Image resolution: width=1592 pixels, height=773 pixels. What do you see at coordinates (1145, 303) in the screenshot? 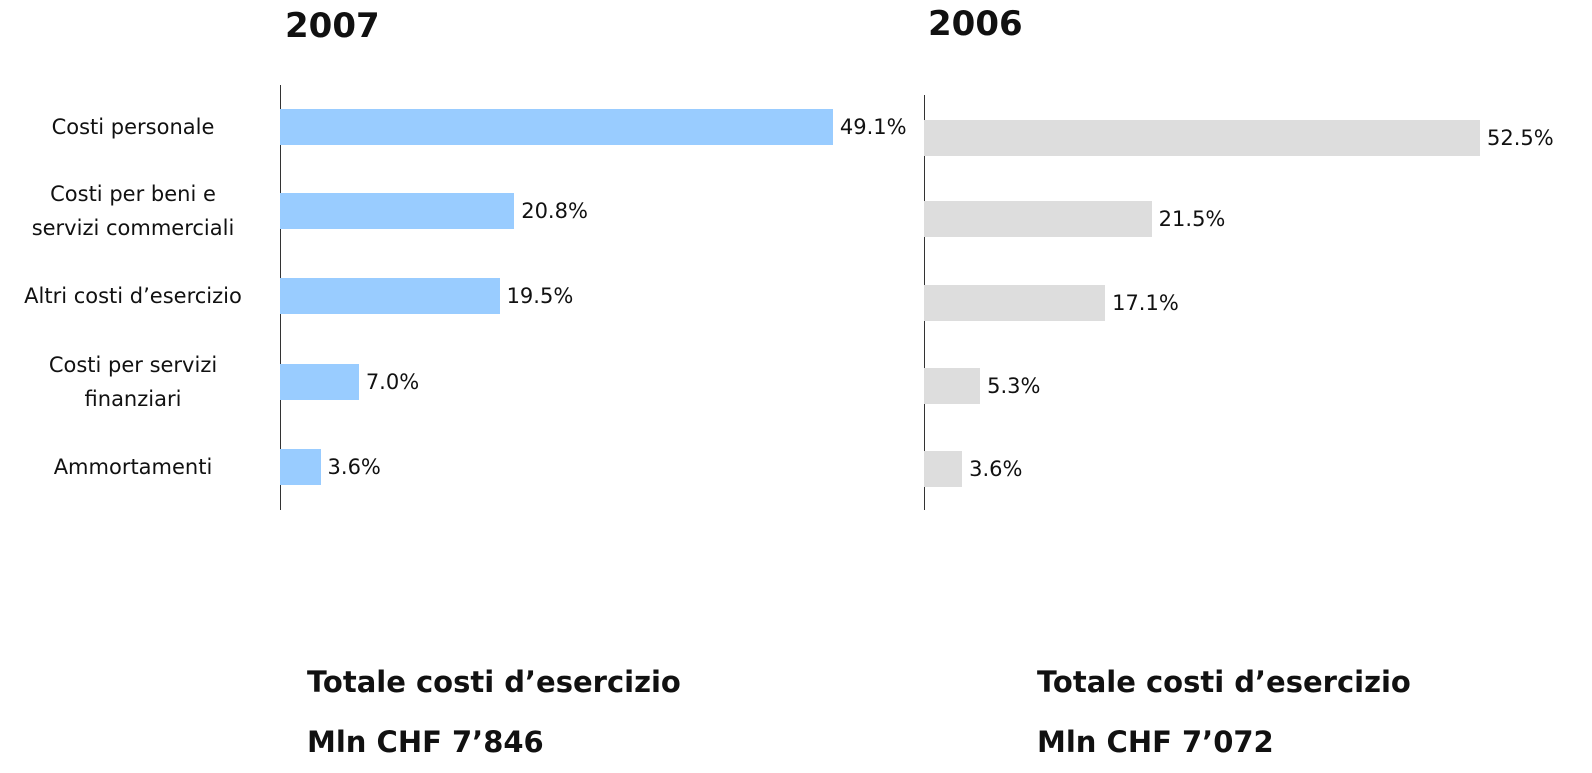
I see `value-label: 17.1%` at bounding box center [1145, 303].